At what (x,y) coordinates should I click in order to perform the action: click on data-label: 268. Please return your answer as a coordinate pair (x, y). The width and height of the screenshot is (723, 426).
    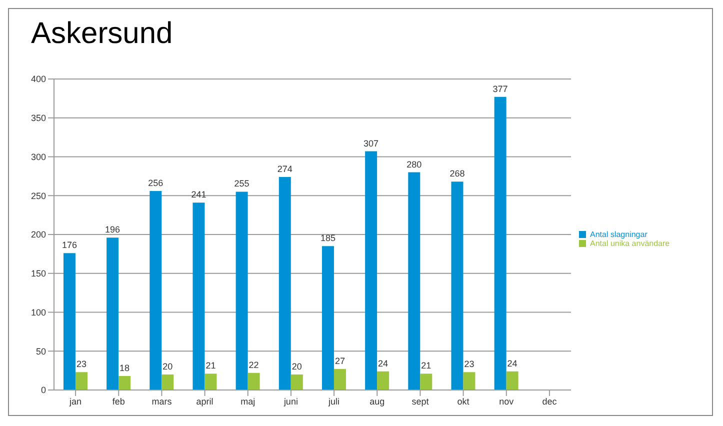
    Looking at the image, I should click on (457, 173).